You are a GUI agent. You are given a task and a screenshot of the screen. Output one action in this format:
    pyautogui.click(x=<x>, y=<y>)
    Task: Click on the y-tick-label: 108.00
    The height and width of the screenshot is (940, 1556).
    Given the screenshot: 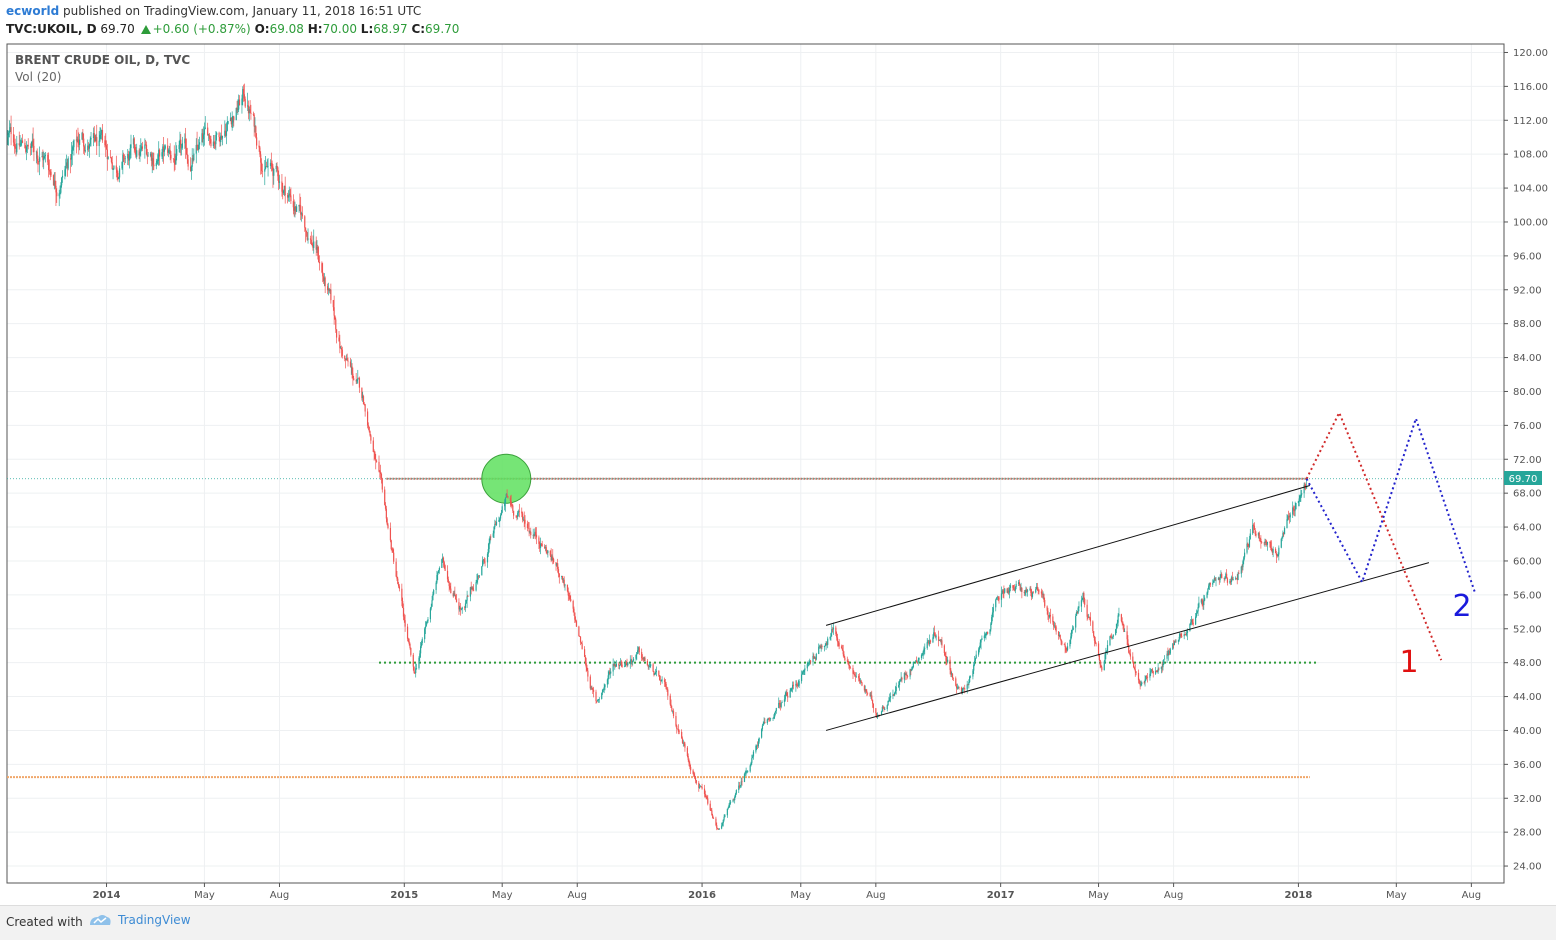 What is the action you would take?
    pyautogui.click(x=1530, y=155)
    